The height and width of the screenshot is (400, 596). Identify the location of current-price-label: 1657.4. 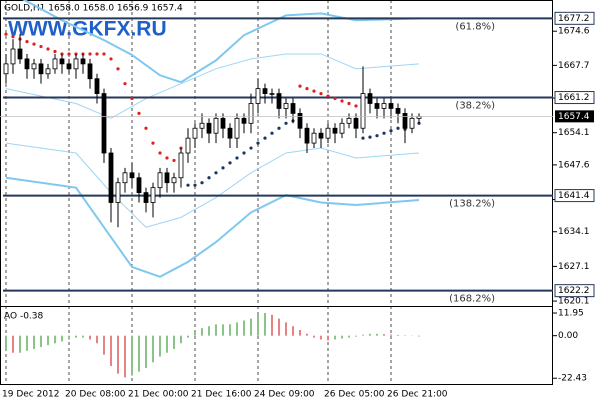
(574, 117).